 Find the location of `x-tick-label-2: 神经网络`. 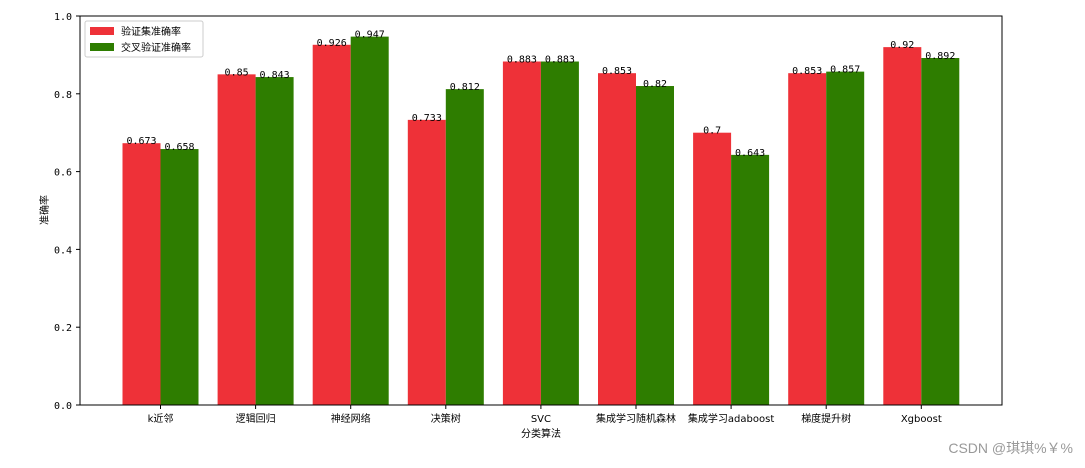

x-tick-label-2: 神经网络 is located at coordinates (351, 418).